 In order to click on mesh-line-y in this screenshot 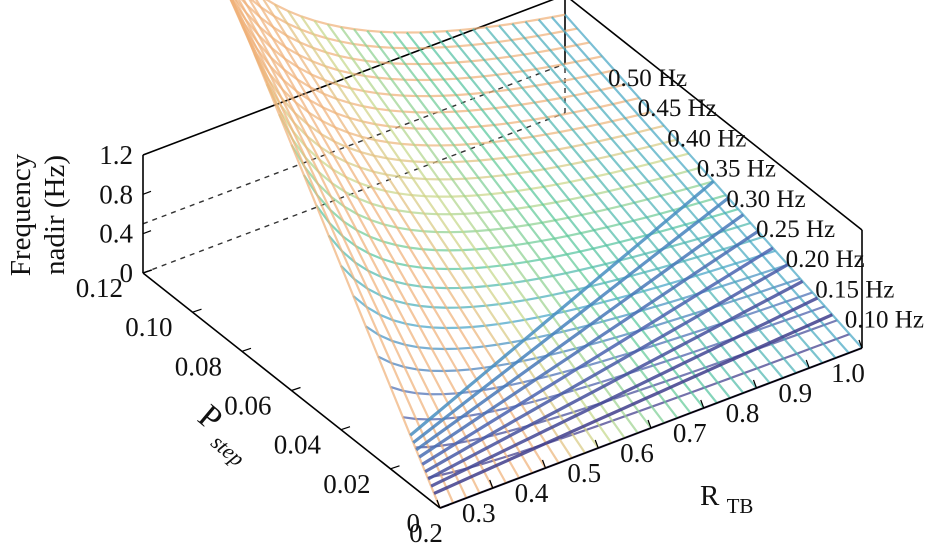, I will do `click(418, 41)`.